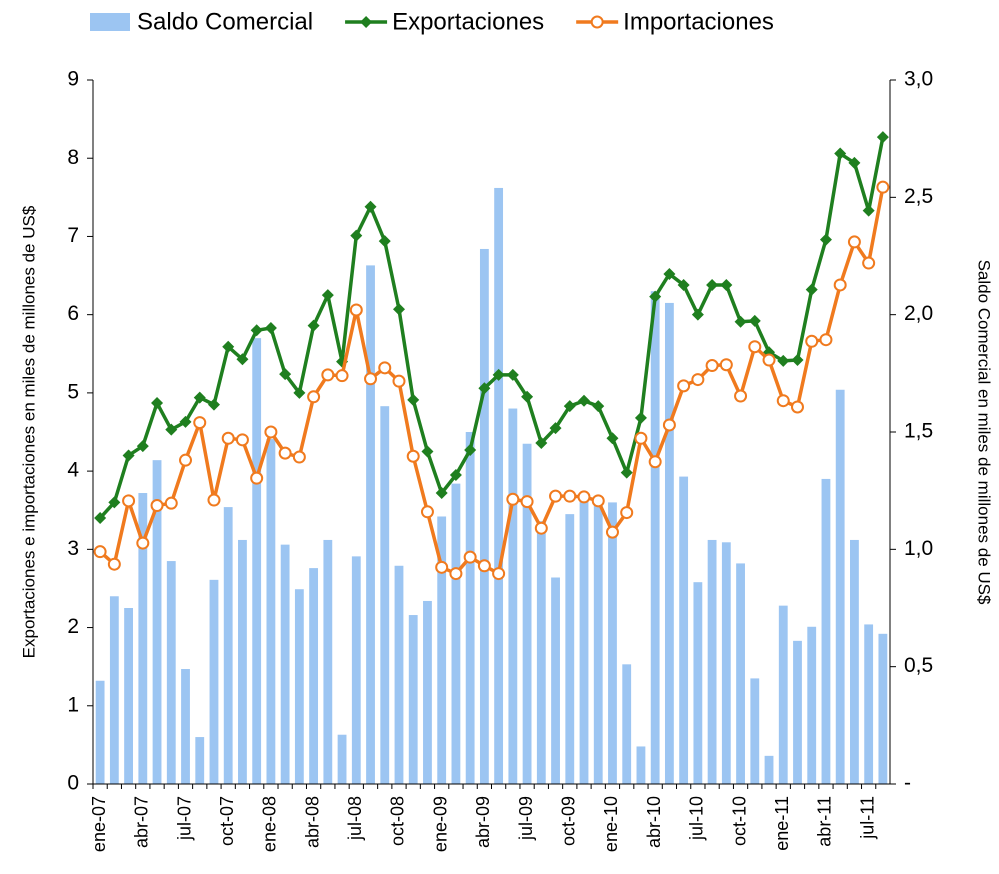  Describe the element at coordinates (73, 157) in the screenshot. I see `y-tick-label: 8` at that location.